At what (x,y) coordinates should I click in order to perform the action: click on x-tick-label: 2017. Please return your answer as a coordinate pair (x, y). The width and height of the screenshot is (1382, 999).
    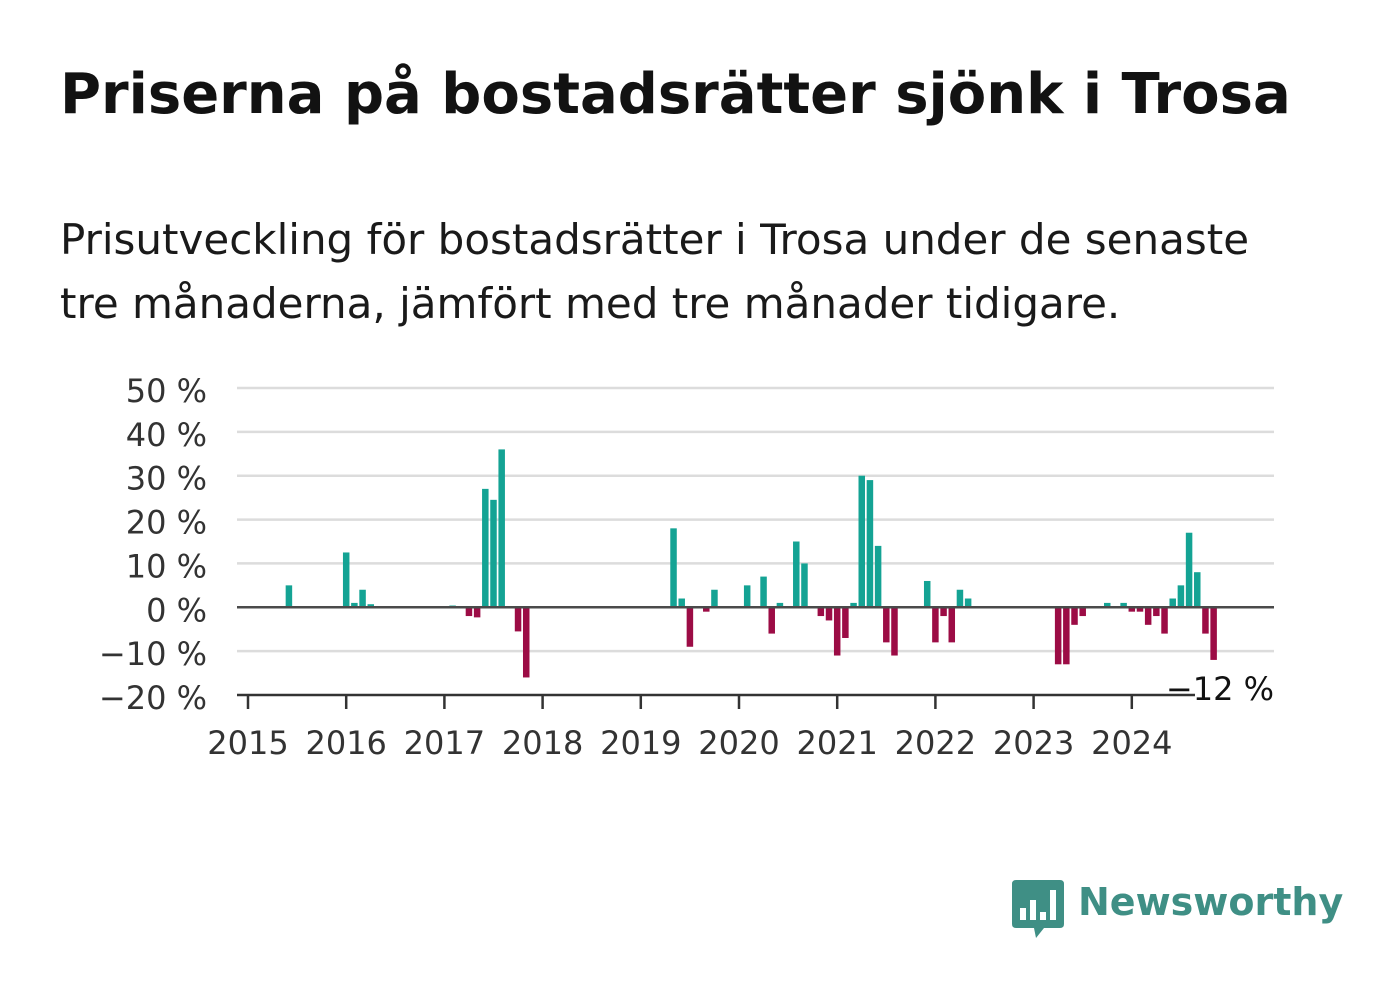
    Looking at the image, I should click on (444, 743).